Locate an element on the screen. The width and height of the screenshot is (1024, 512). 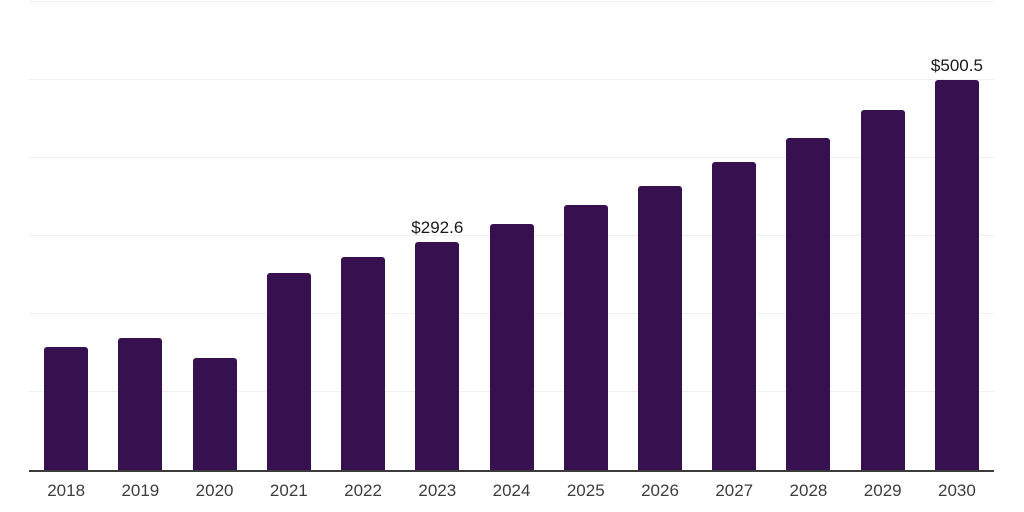
bar-column-2023: $292.6 is located at coordinates (437, 236).